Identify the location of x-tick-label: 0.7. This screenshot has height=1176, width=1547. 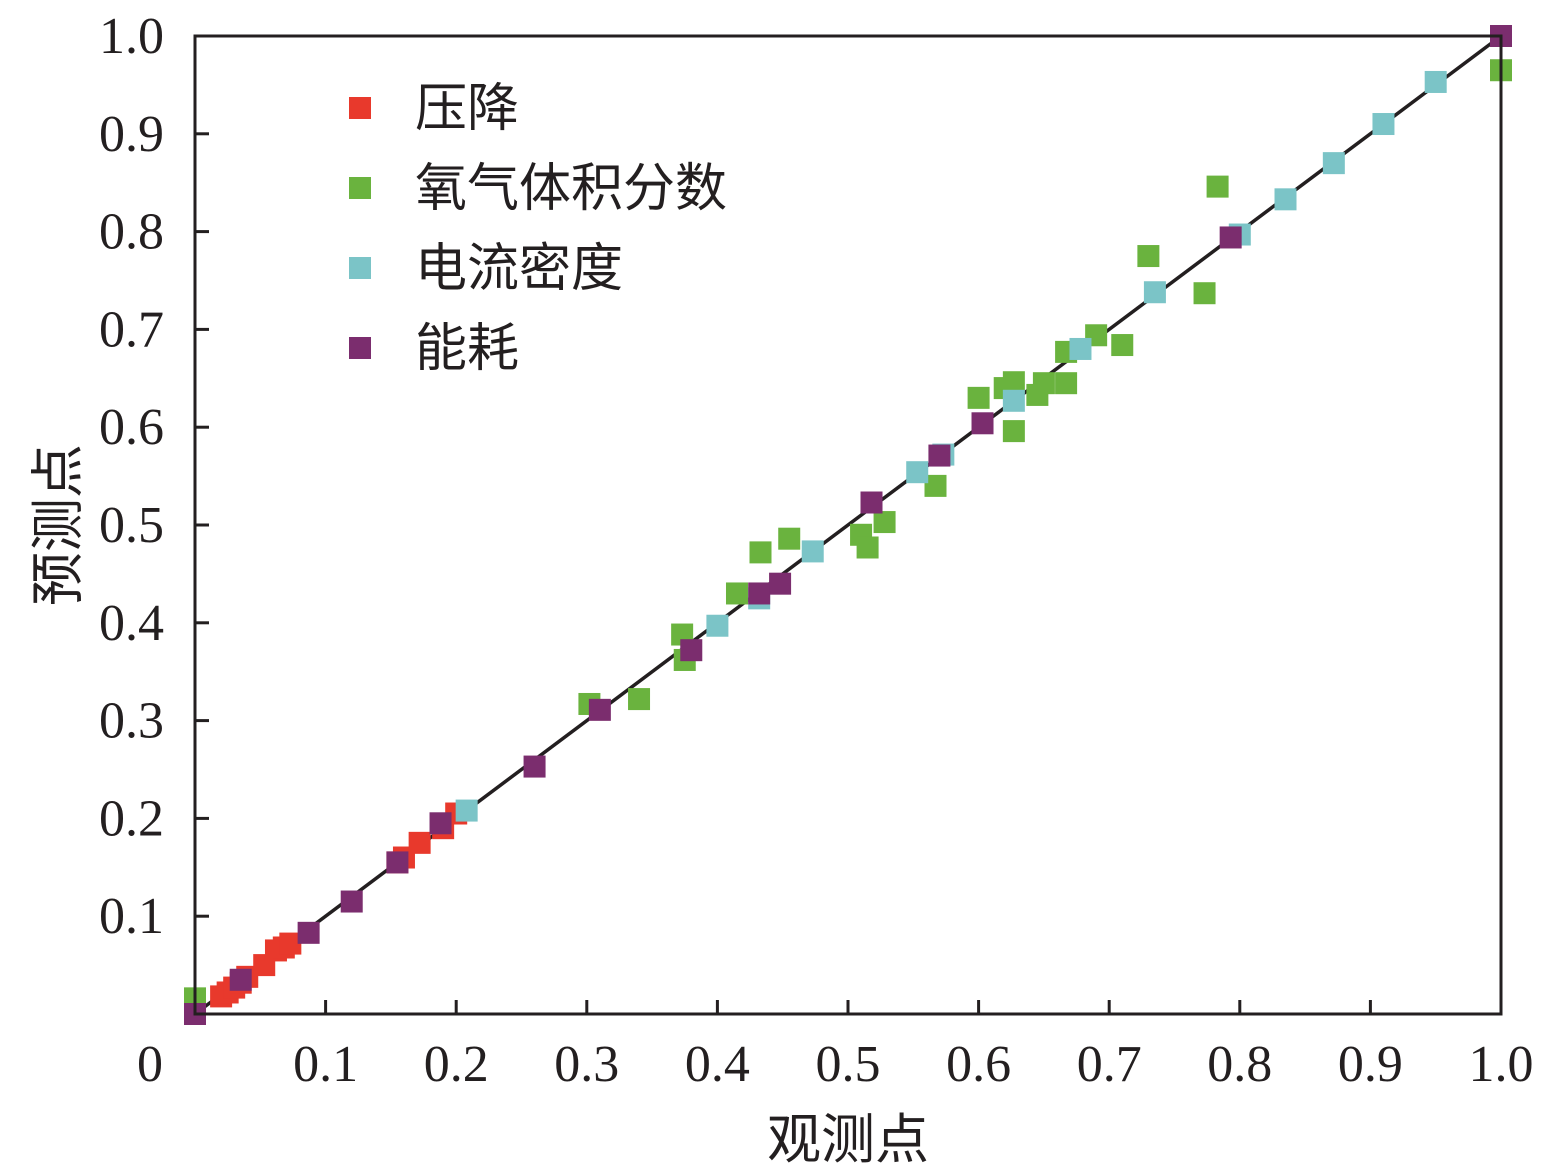
(1109, 1064).